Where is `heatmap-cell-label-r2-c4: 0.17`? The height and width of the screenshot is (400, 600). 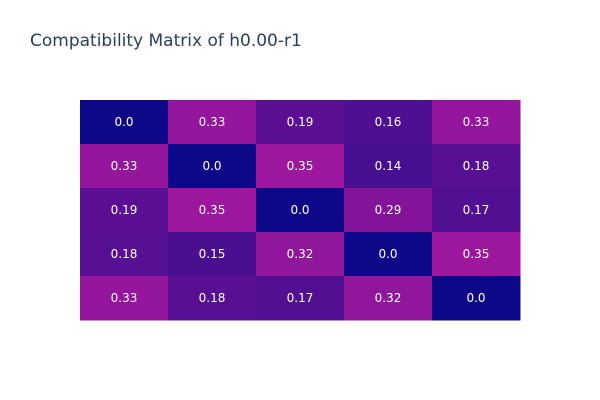
heatmap-cell-label-r2-c4: 0.17 is located at coordinates (476, 210).